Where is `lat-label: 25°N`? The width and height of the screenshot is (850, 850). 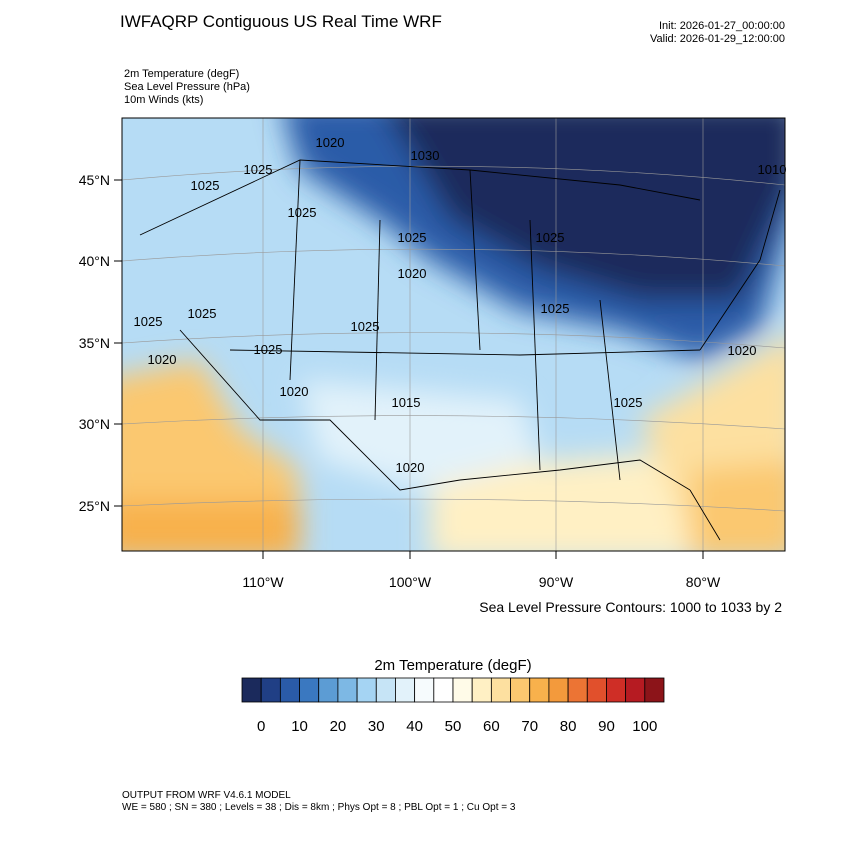
lat-label: 25°N is located at coordinates (94, 506).